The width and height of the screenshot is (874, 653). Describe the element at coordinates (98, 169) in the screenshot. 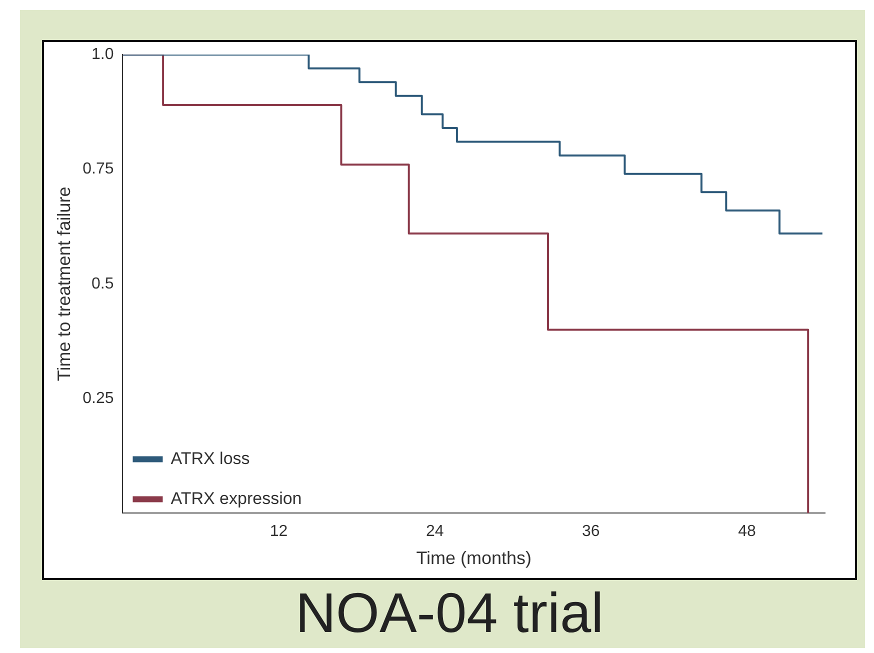

I see `y-tick-label: 0.75` at that location.